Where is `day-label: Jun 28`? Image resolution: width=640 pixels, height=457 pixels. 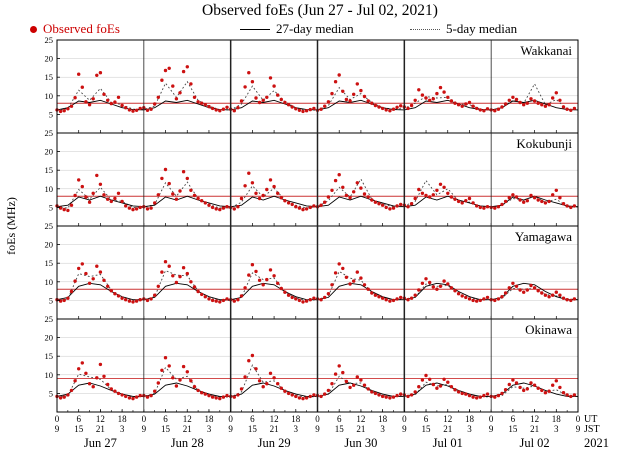
day-label: Jun 28 is located at coordinates (187, 443).